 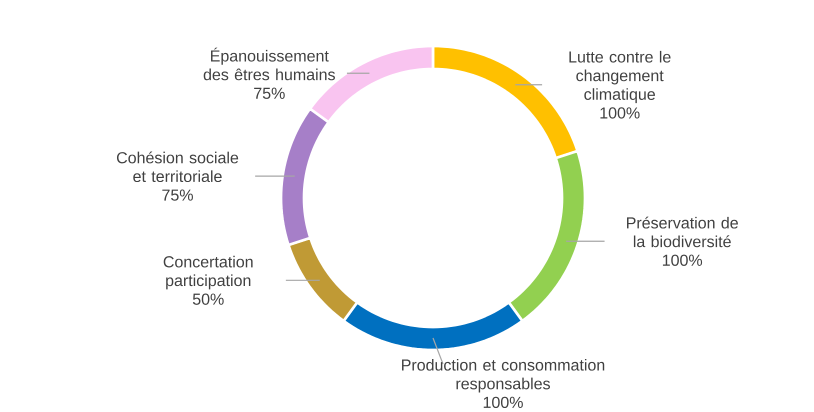 I want to click on slice-label: Lutte contre le changement climatique, so click(x=620, y=77).